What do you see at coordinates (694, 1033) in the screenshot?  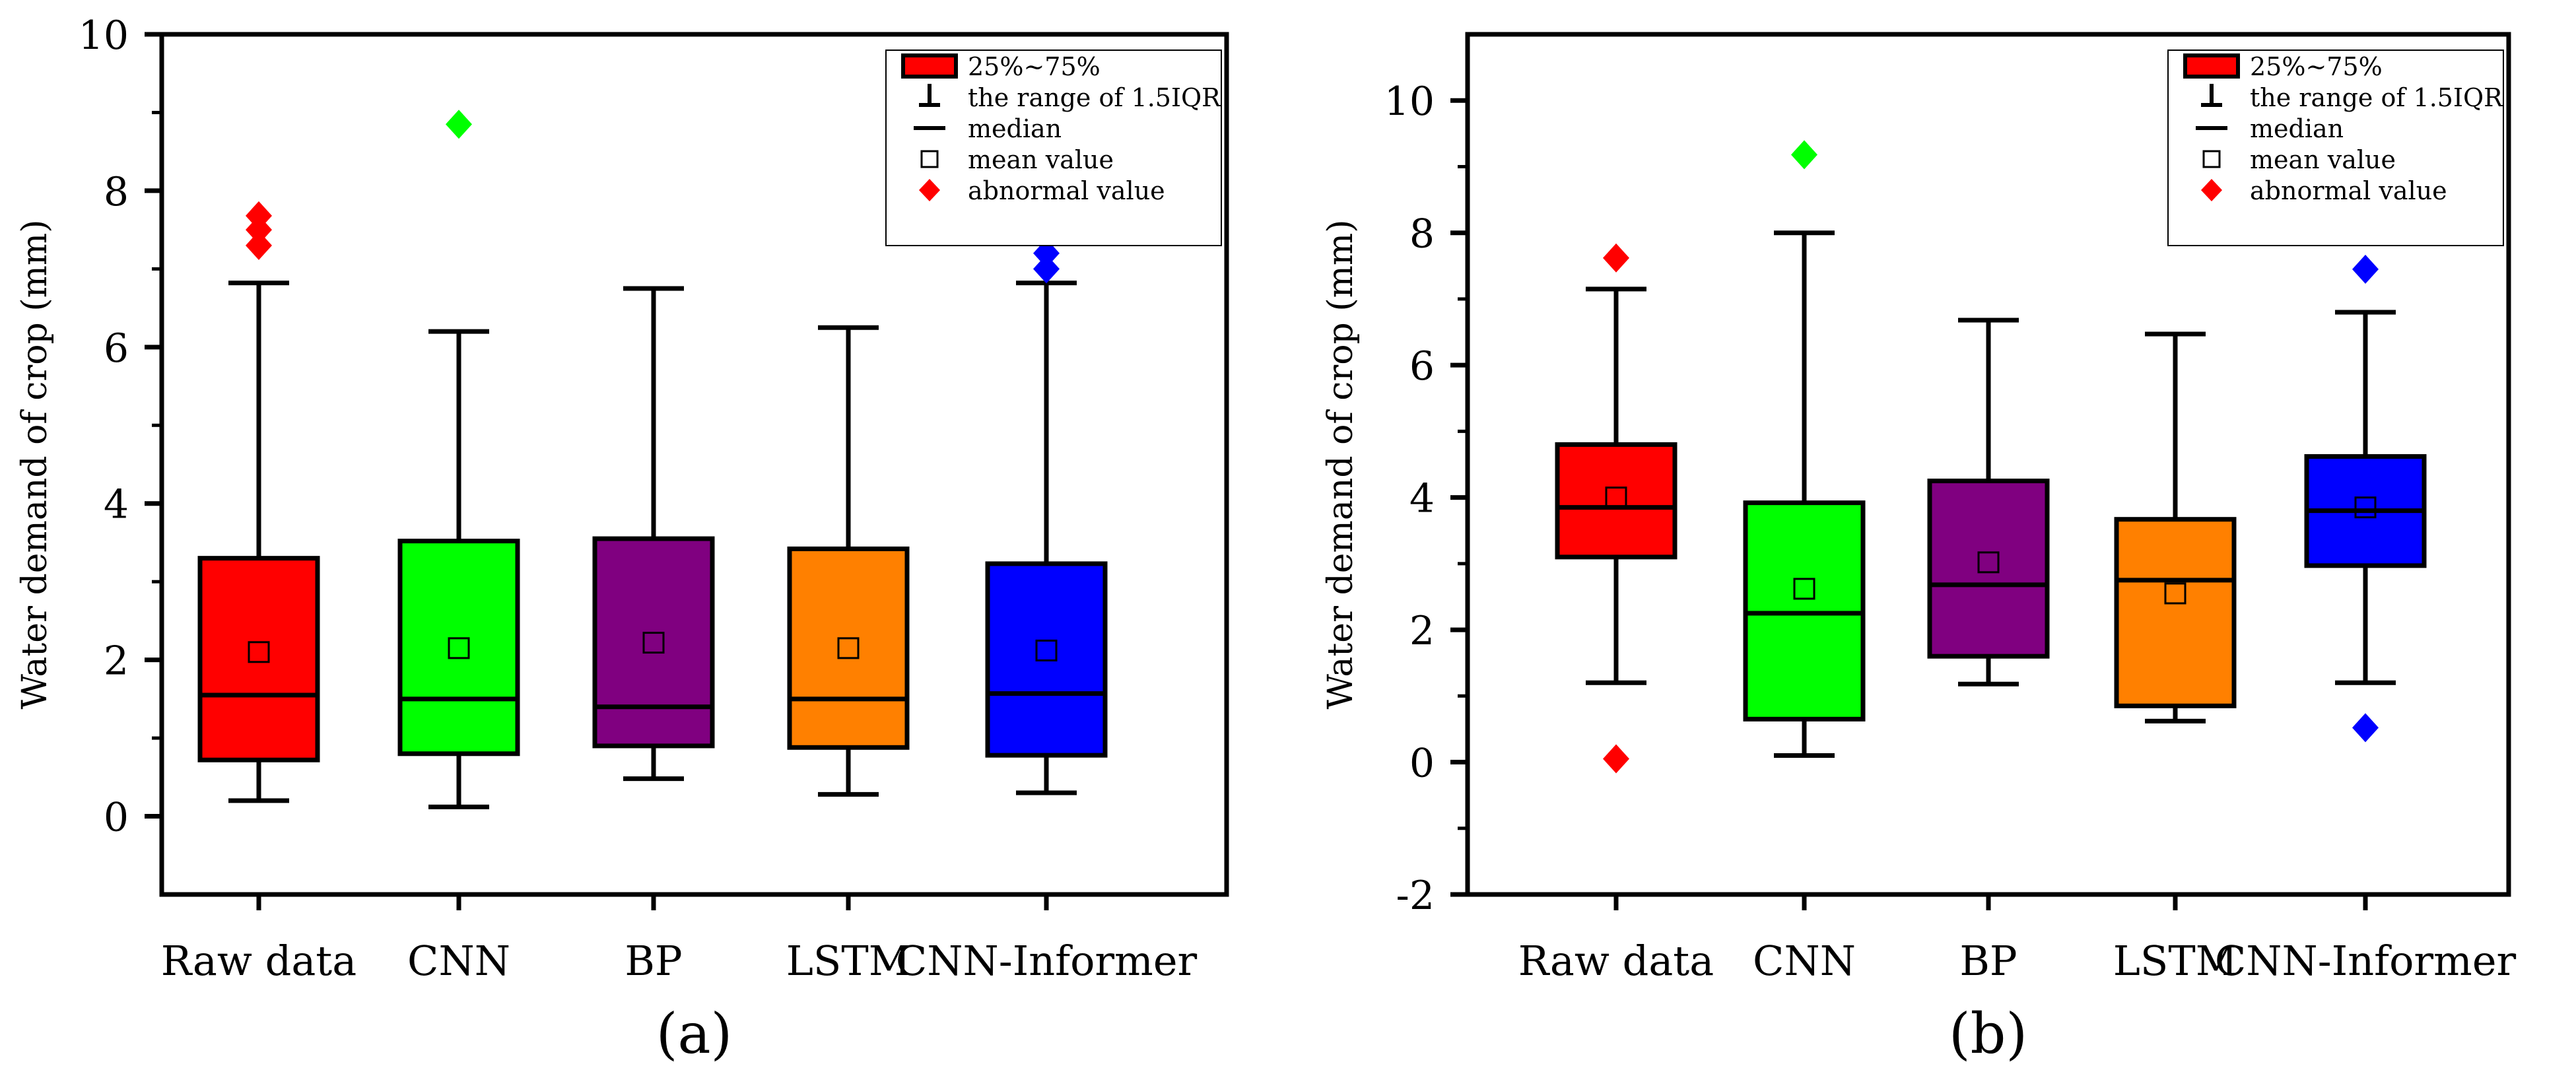 I see `panel-label: (a)` at bounding box center [694, 1033].